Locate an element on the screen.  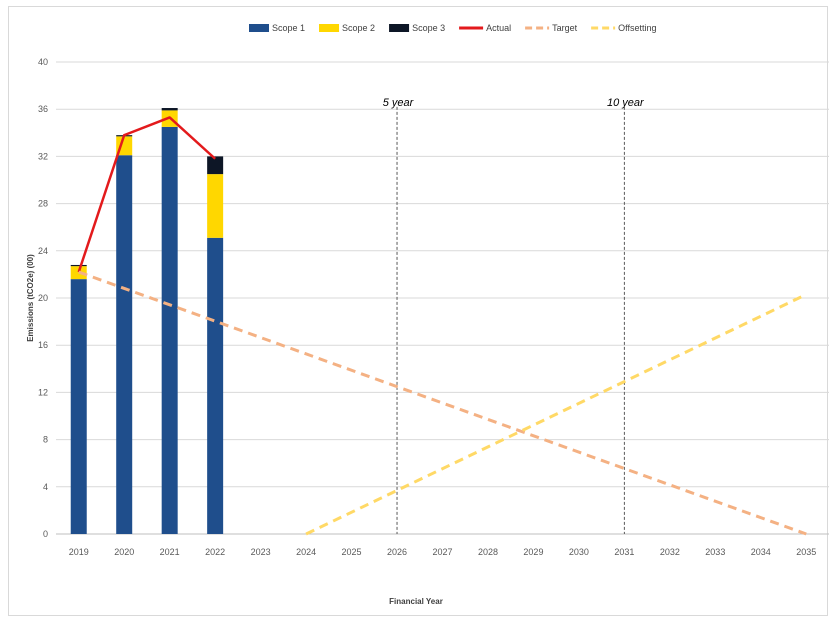
legend-label: Scope 2 is located at coordinates (358, 28).